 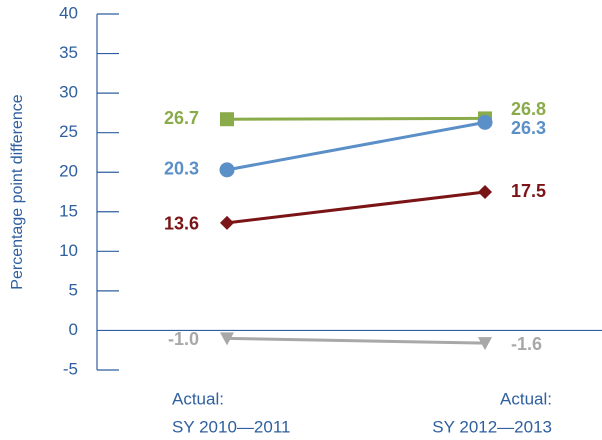 I want to click on data-label: 20.3, so click(x=181, y=169).